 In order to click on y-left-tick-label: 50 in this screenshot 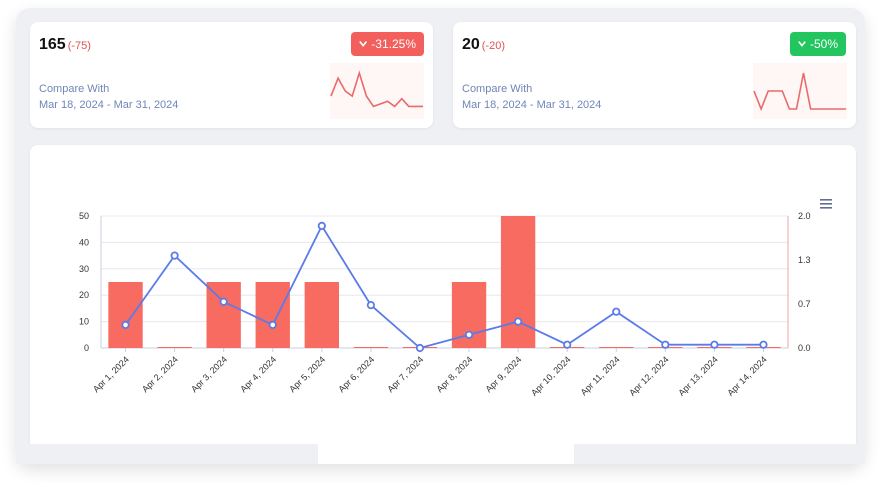, I will do `click(84, 216)`.